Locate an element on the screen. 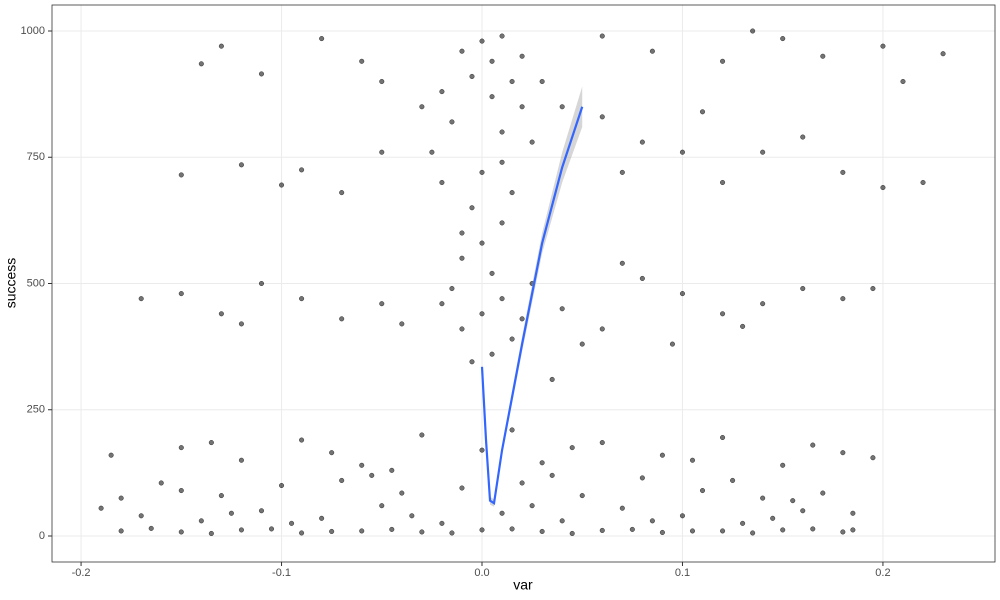 The height and width of the screenshot is (600, 1000). y-axis-title: success is located at coordinates (11, 283).